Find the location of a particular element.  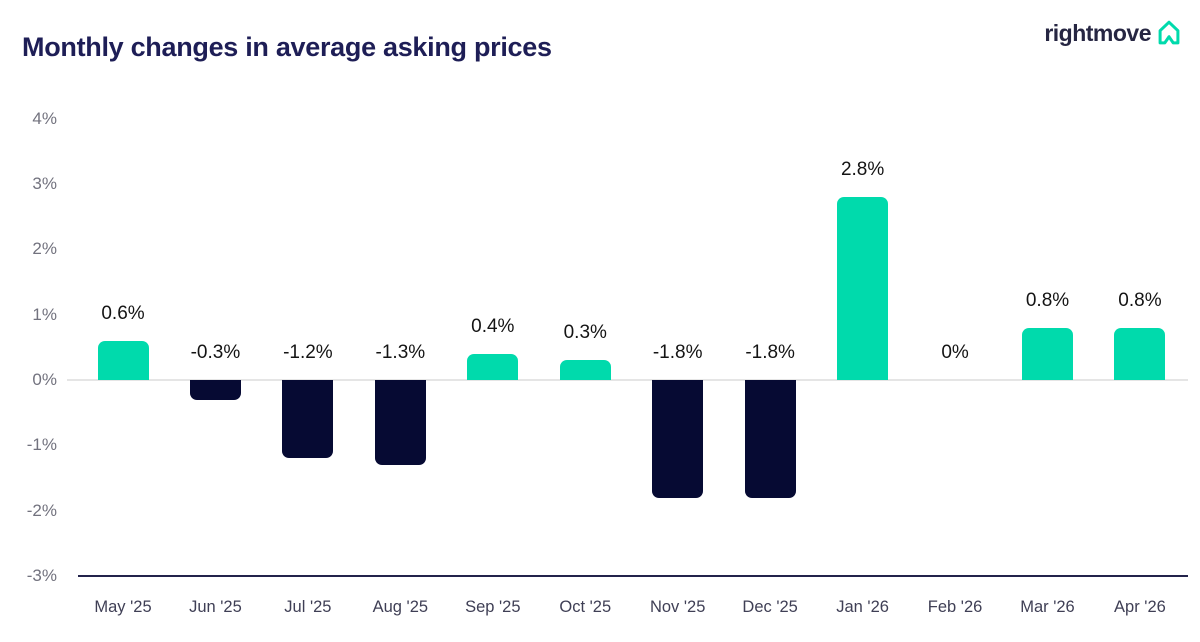

x-axis-label-mar-26: Mar '26 is located at coordinates (1047, 607).